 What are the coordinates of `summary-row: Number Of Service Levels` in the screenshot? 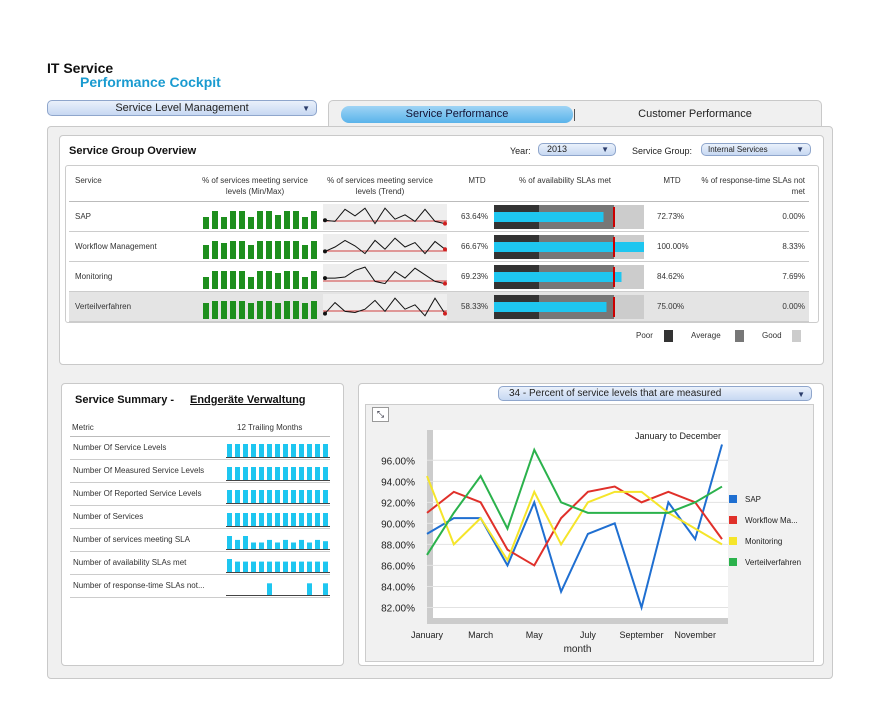 It's located at (200, 448).